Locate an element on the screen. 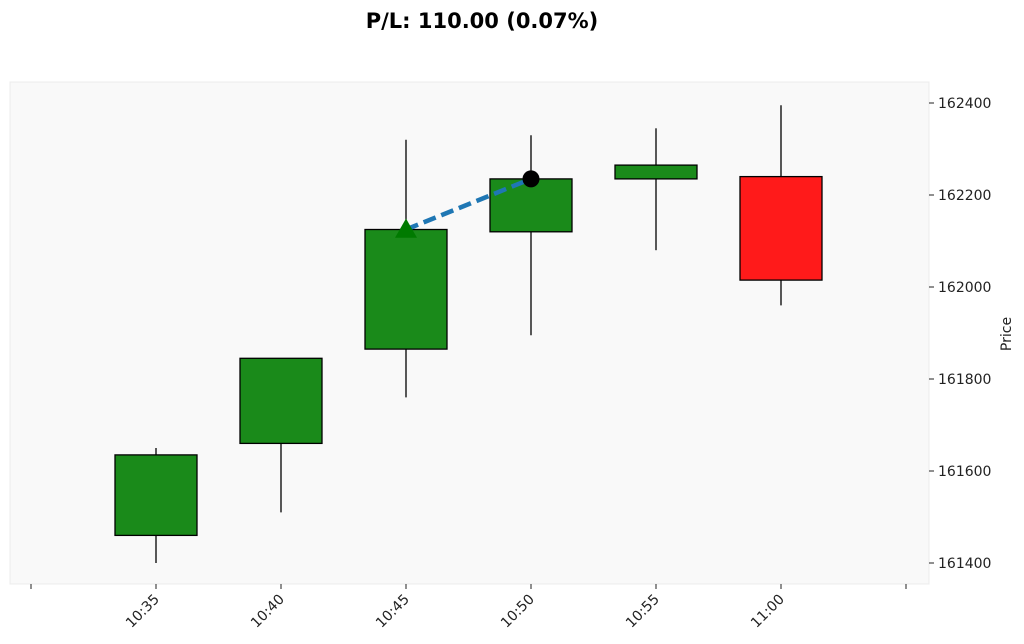  x-tick-label: 11:00 is located at coordinates (768, 612).